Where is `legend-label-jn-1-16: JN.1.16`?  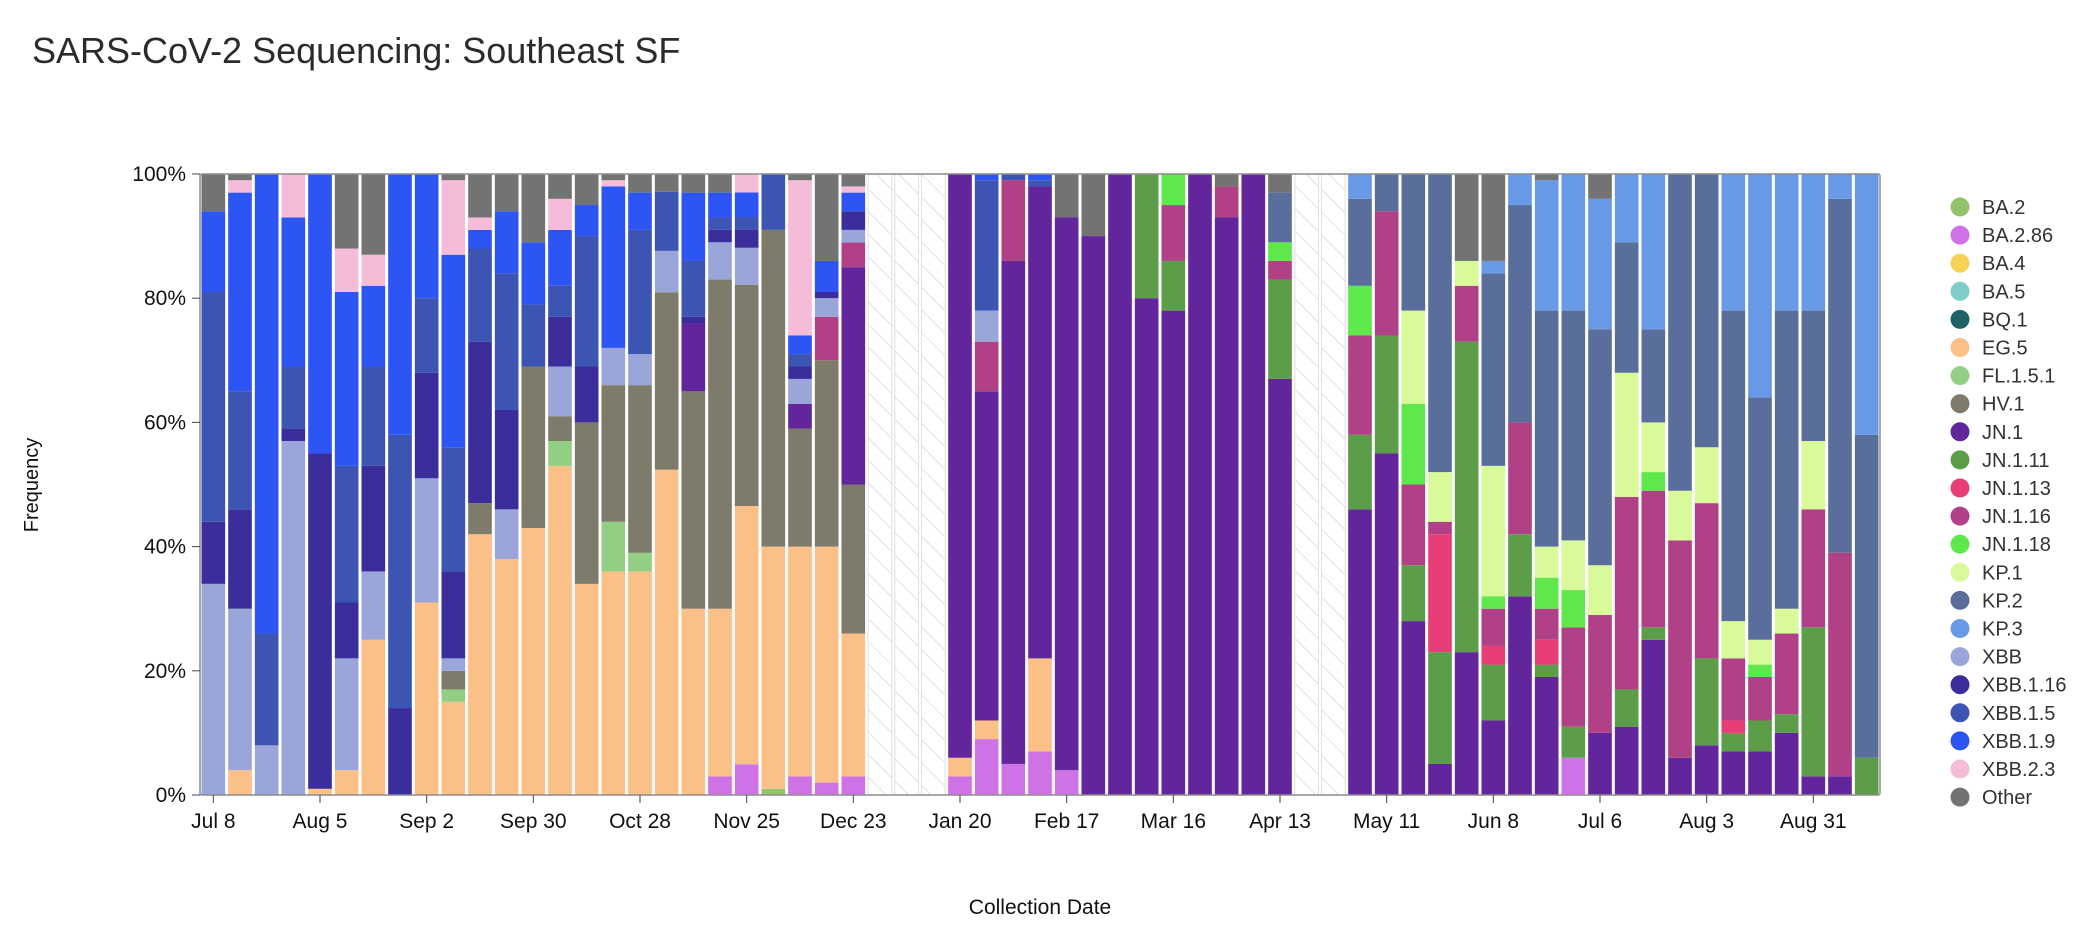 legend-label-jn-1-16: JN.1.16 is located at coordinates (2016, 517).